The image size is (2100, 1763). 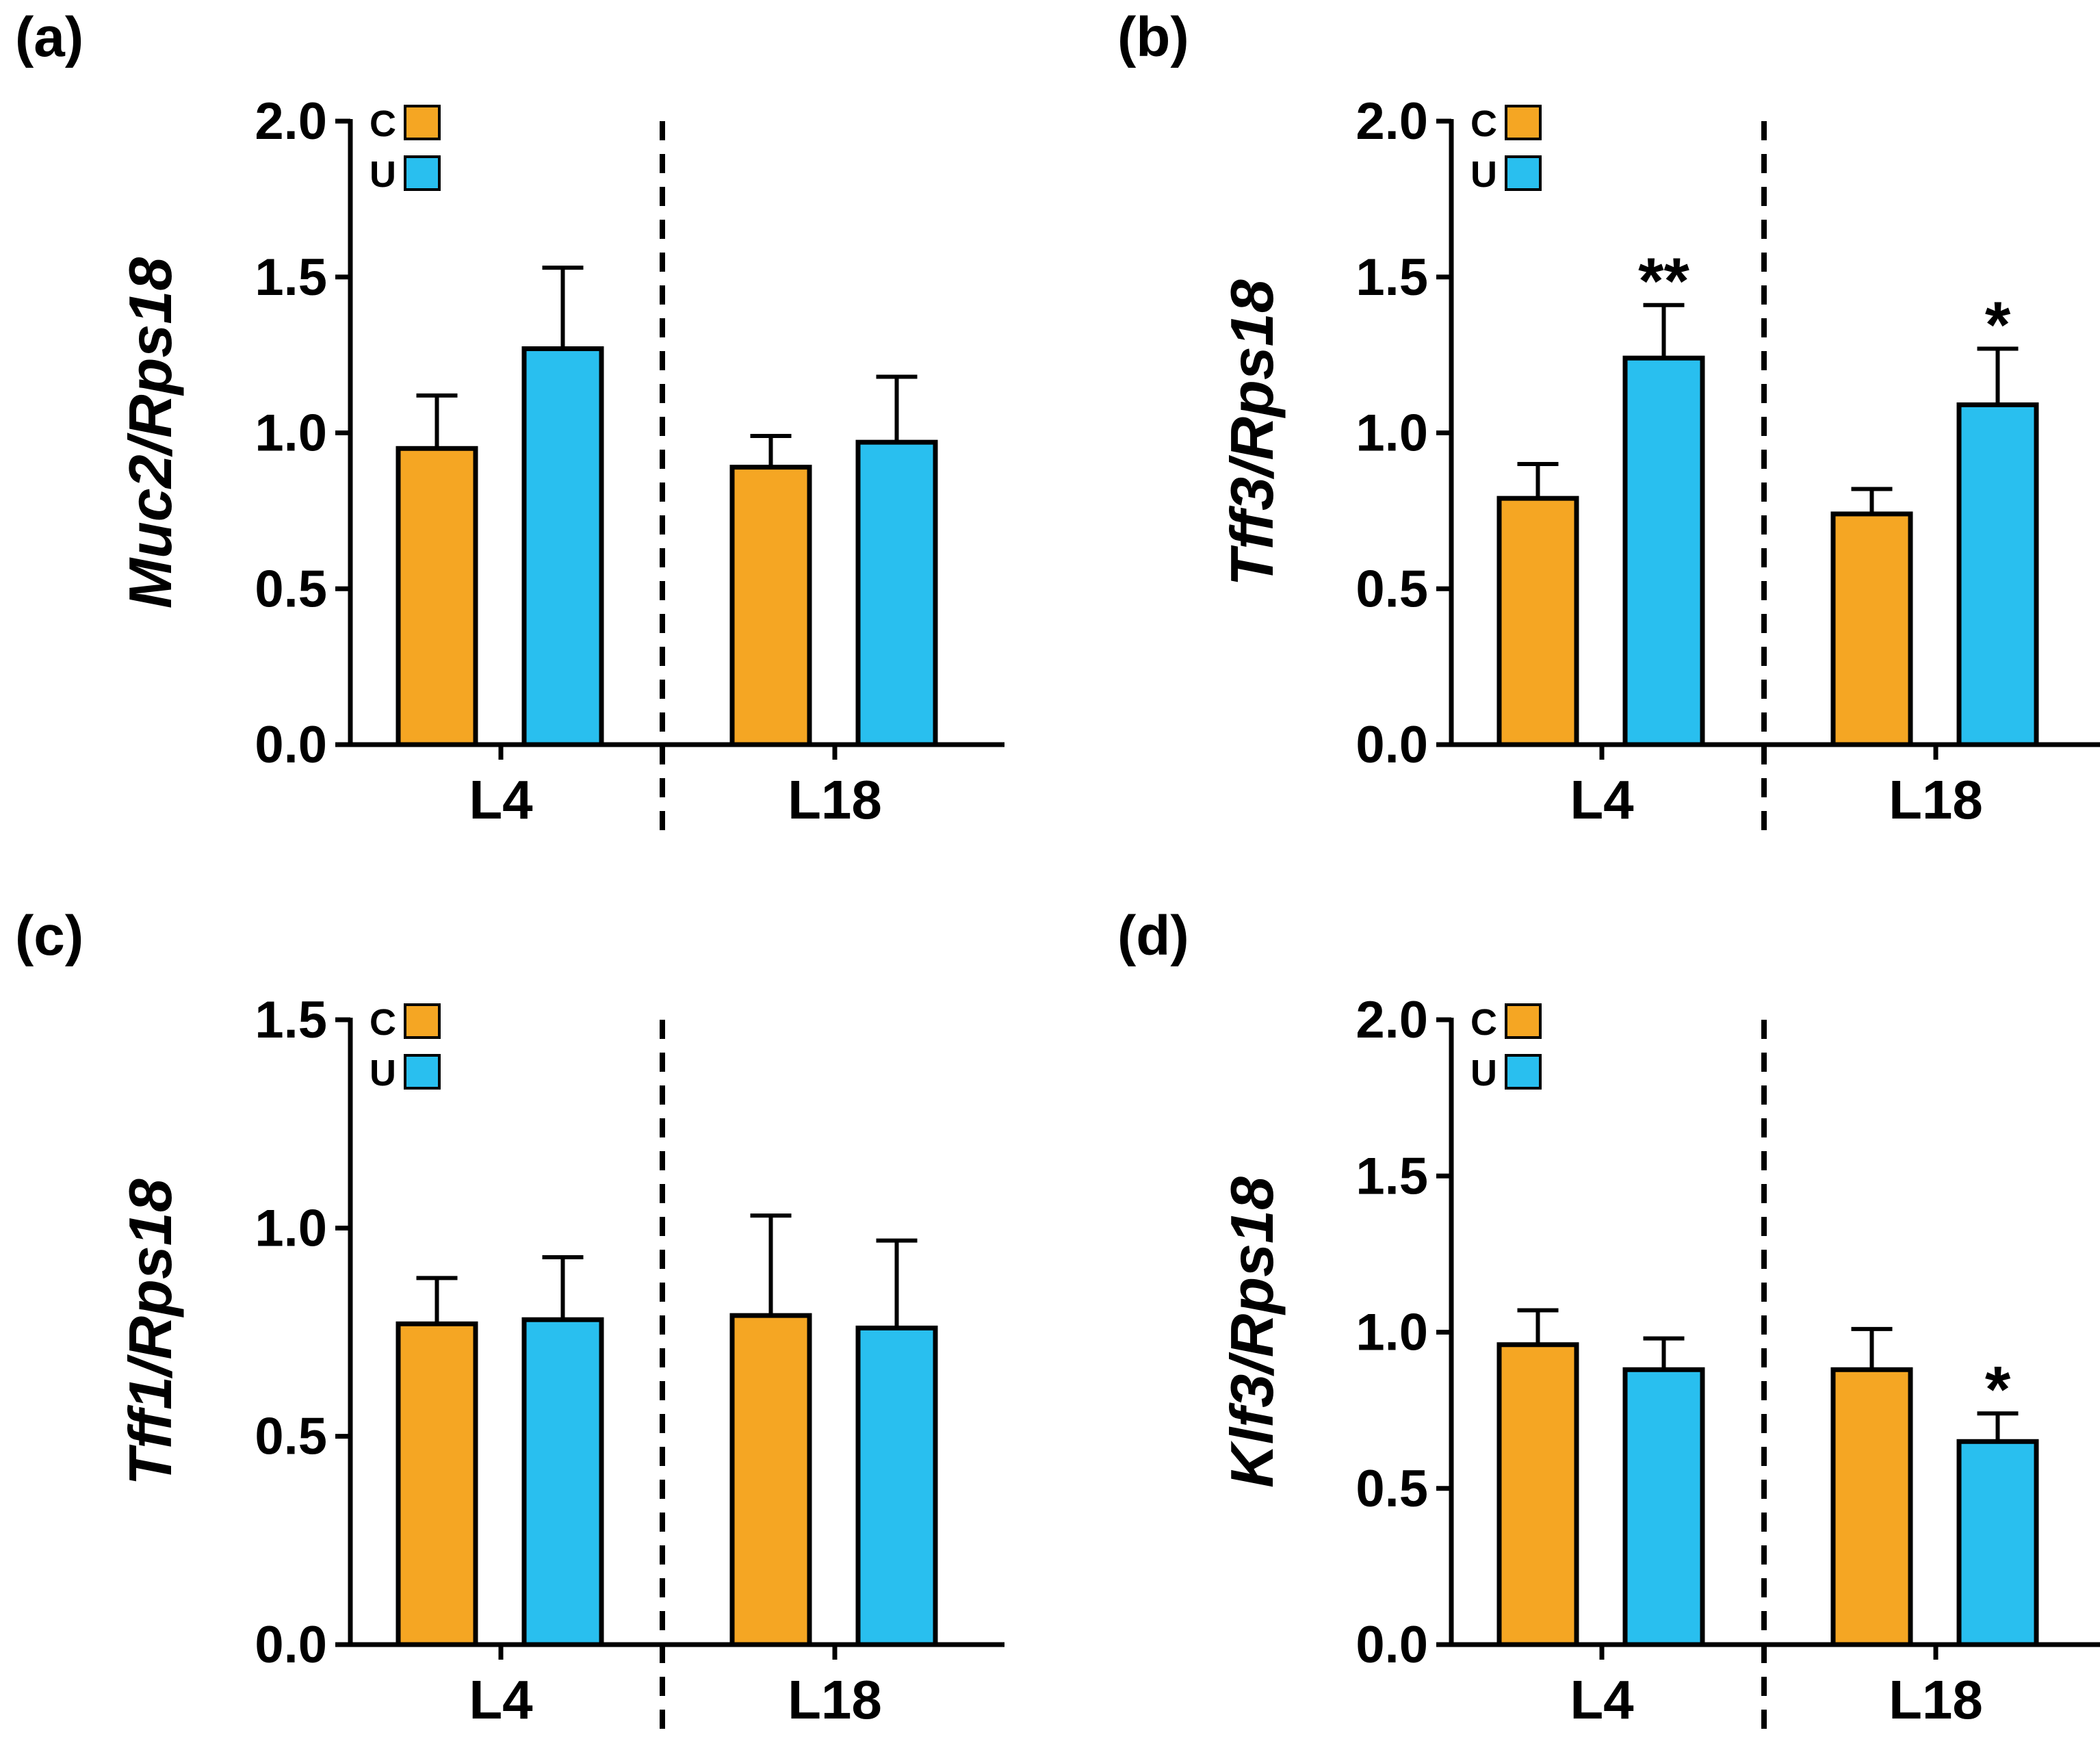 What do you see at coordinates (49, 936) in the screenshot?
I see `panel-label: (c)` at bounding box center [49, 936].